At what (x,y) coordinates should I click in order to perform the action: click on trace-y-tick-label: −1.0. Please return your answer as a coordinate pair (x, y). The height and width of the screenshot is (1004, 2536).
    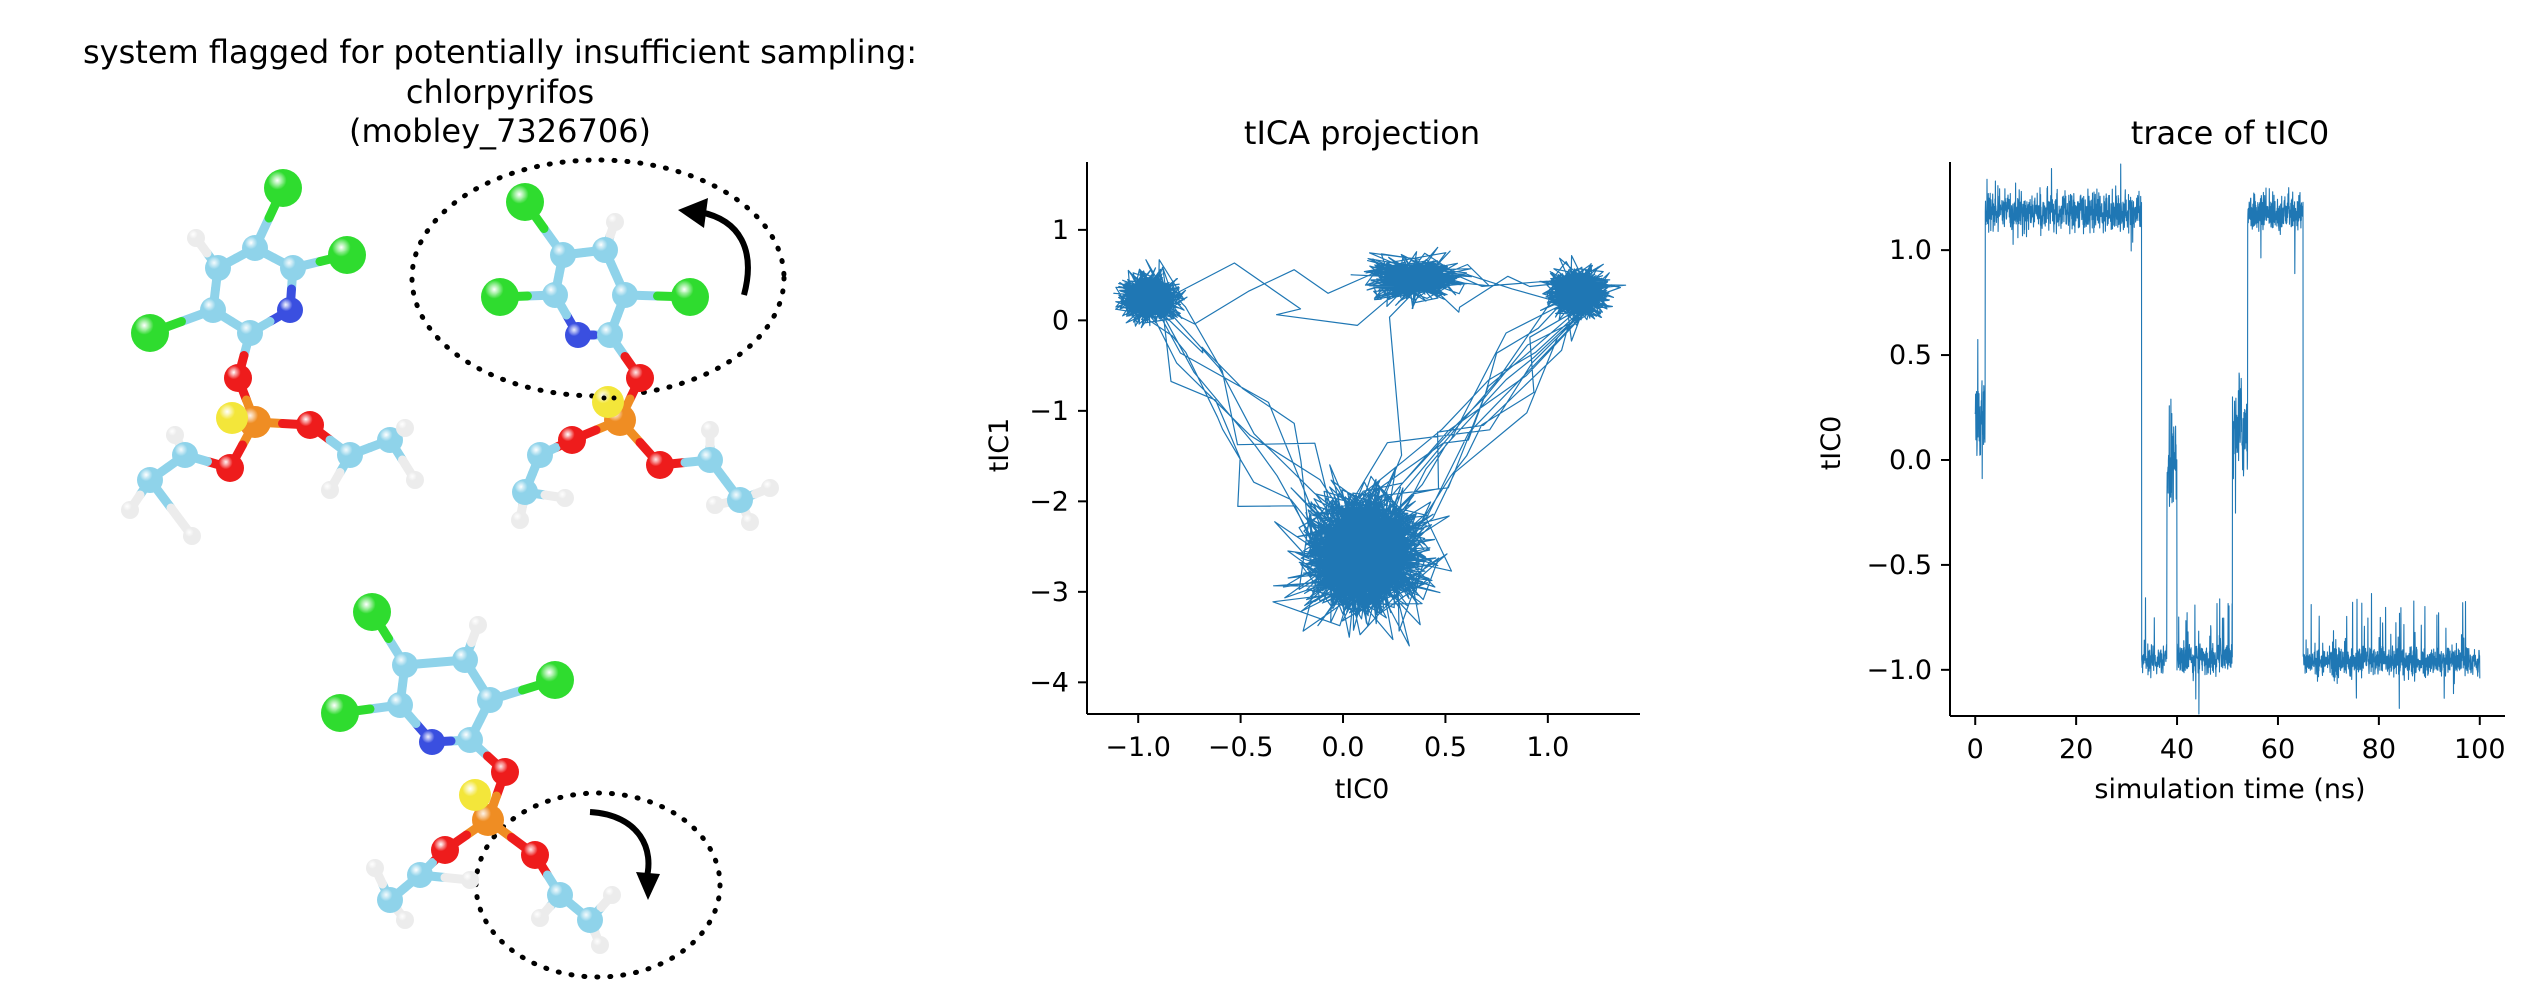
    Looking at the image, I should click on (1899, 670).